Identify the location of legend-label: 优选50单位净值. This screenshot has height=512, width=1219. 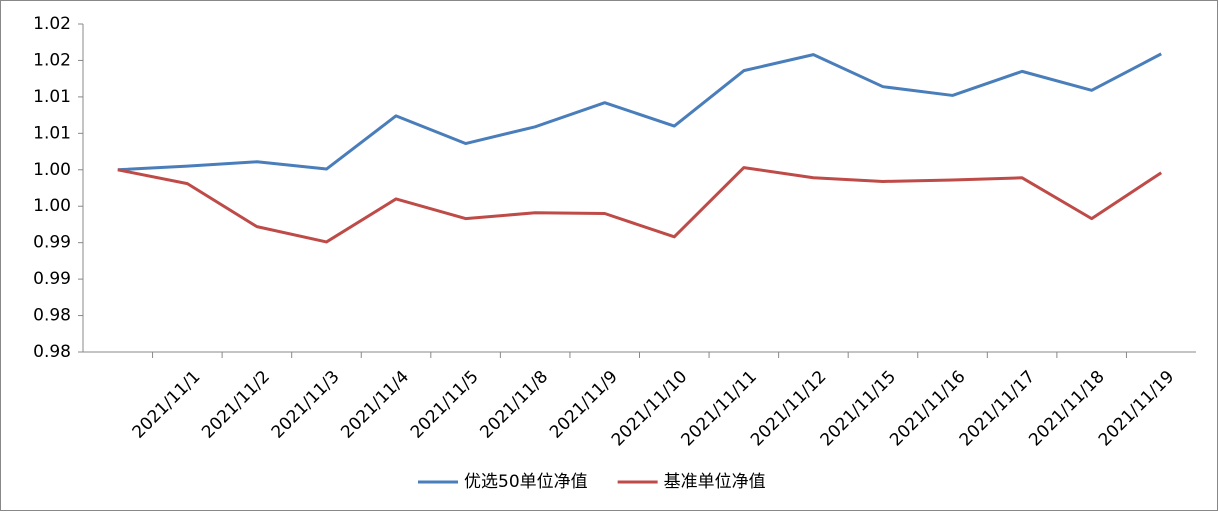
(526, 482).